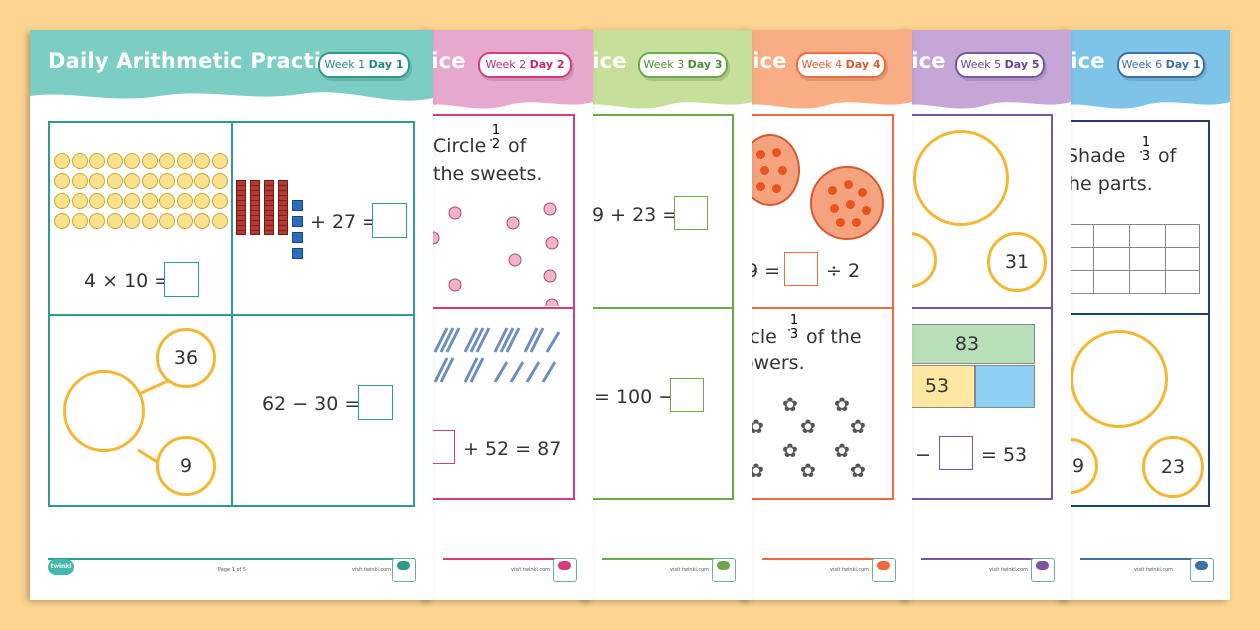 Image resolution: width=1260 pixels, height=630 pixels. What do you see at coordinates (497, 355) in the screenshot?
I see `straws-picture` at bounding box center [497, 355].